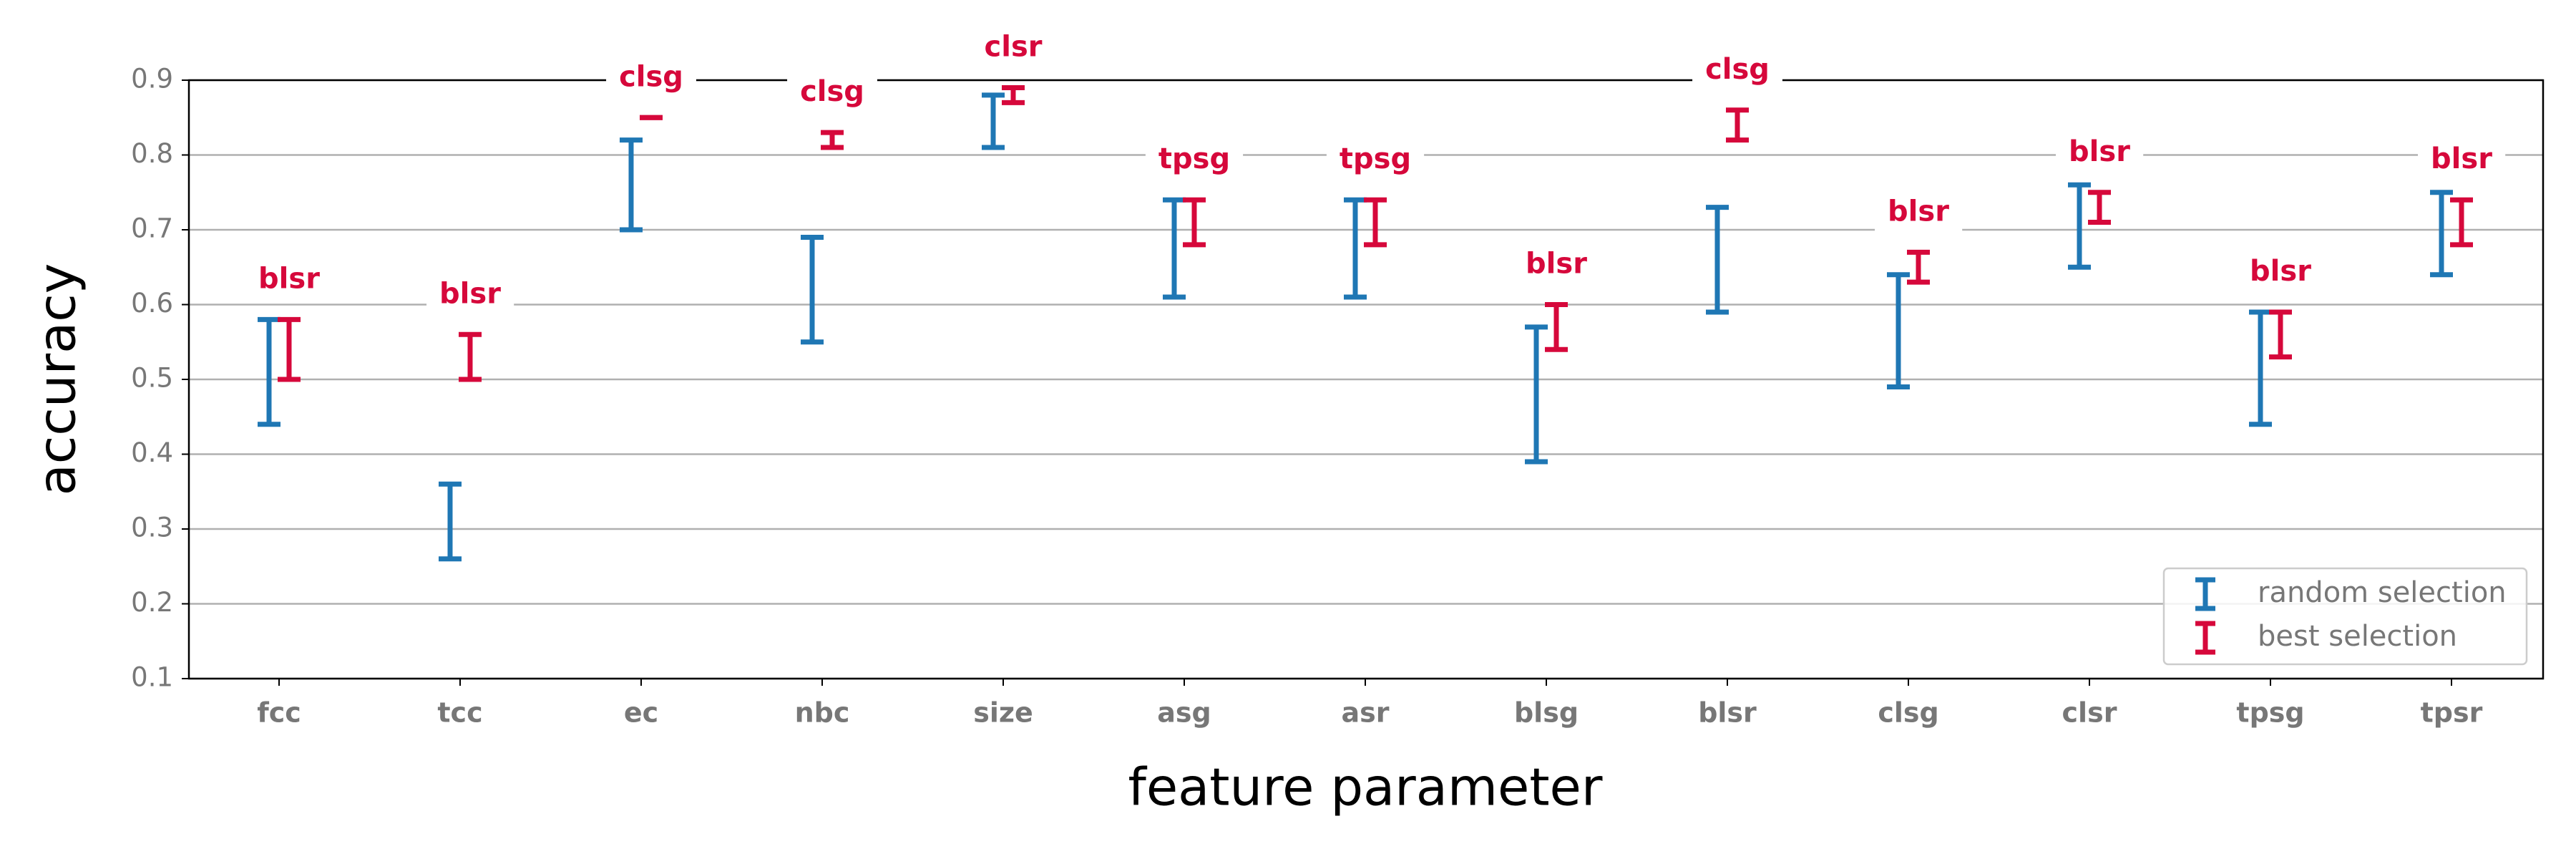 The width and height of the screenshot is (2576, 859). I want to click on legend-label: random selection, so click(2382, 592).